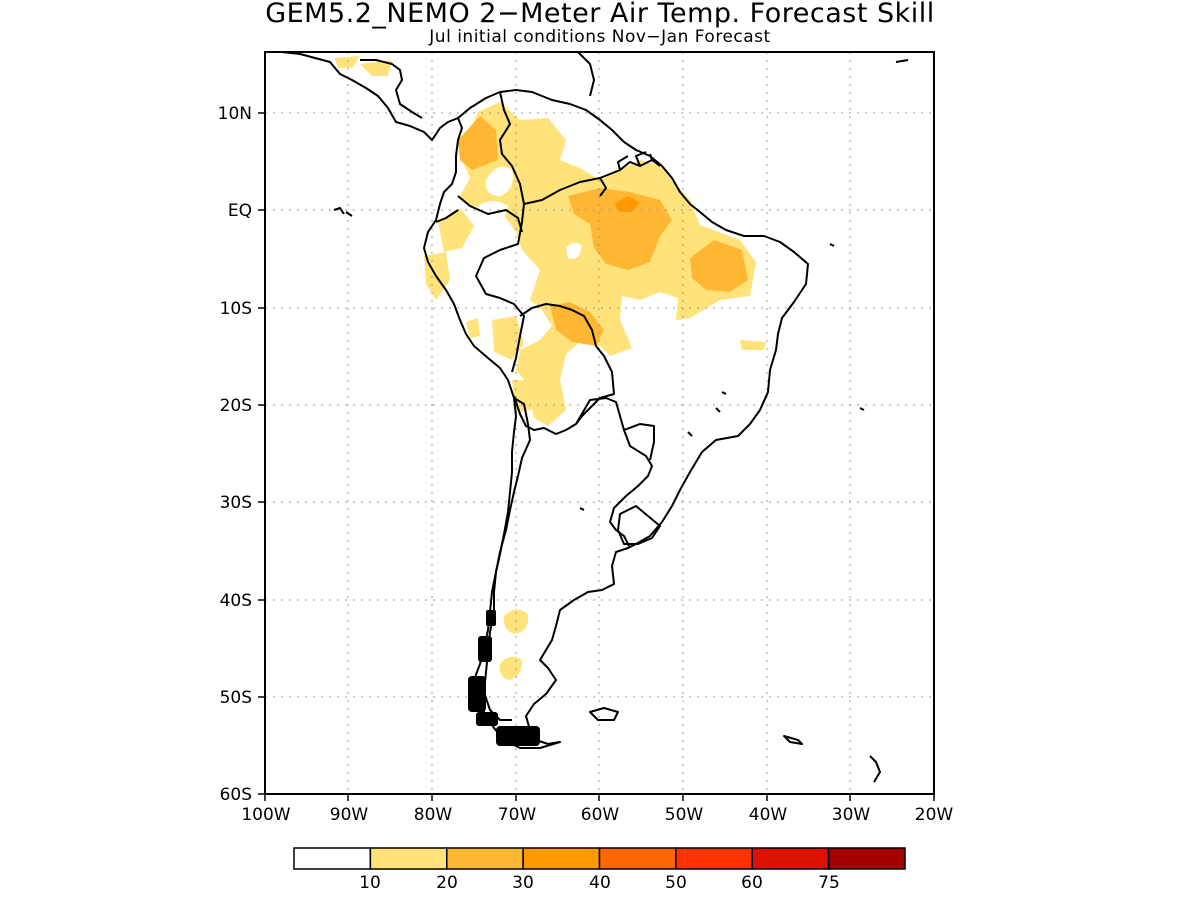  What do you see at coordinates (829, 883) in the screenshot?
I see `colorbar-label: 75` at bounding box center [829, 883].